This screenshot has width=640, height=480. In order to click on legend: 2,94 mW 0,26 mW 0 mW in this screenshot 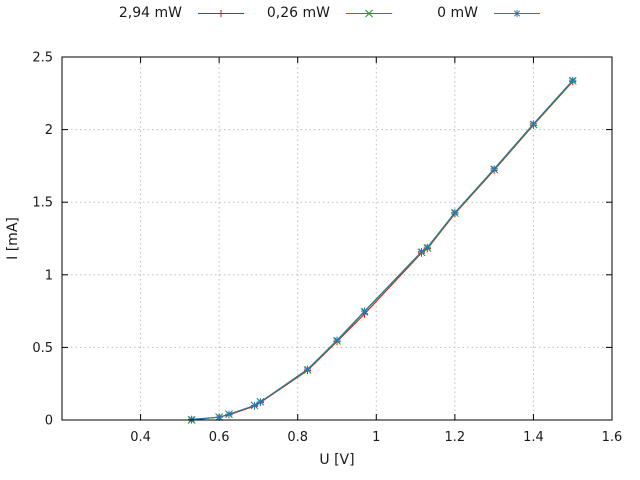, I will do `click(320, 13)`.